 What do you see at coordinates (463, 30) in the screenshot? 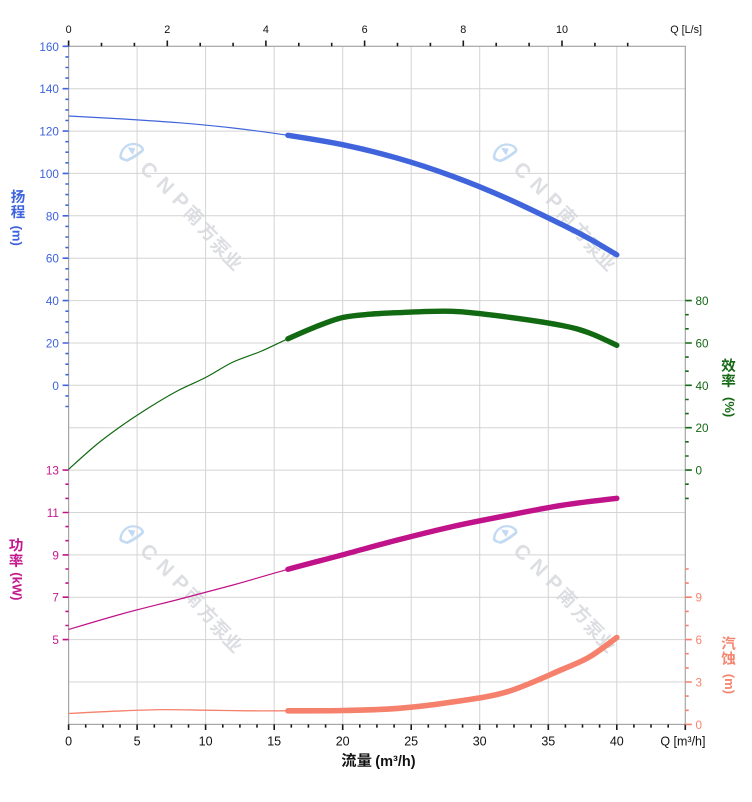
I see `svg-text: 8` at bounding box center [463, 30].